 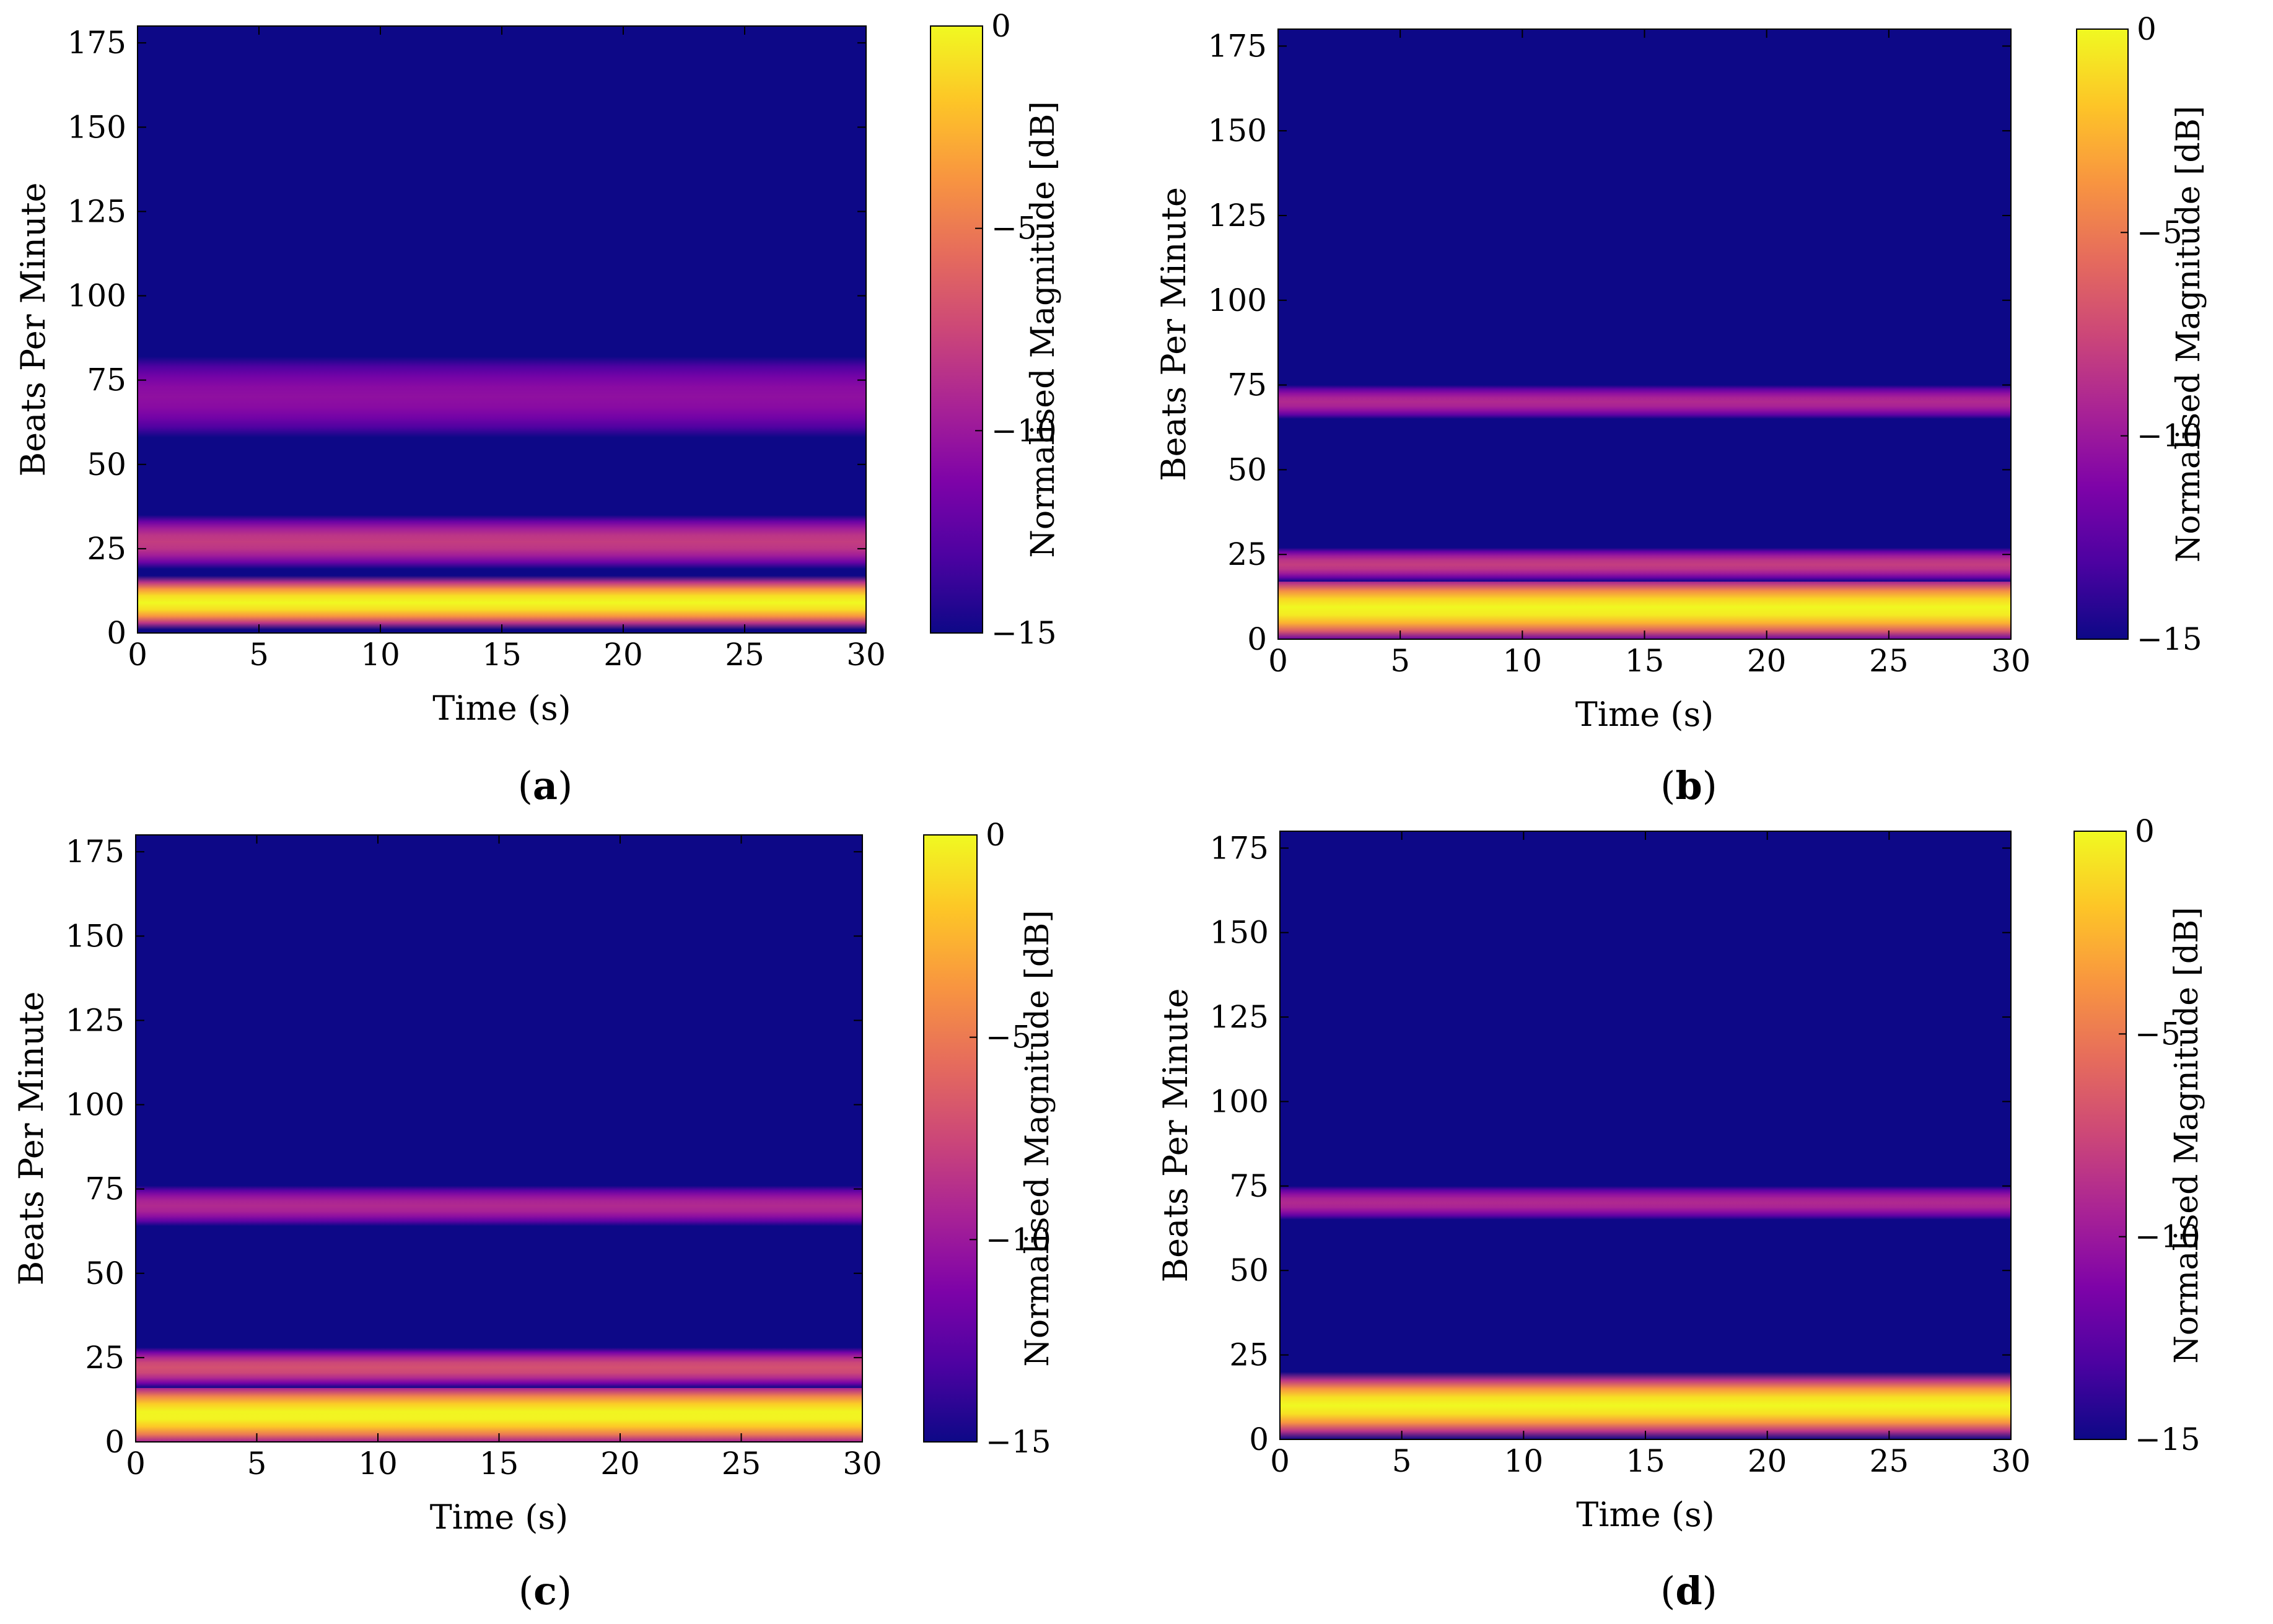 I want to click on heatmap-band-10bpm, so click(x=1646, y=1405).